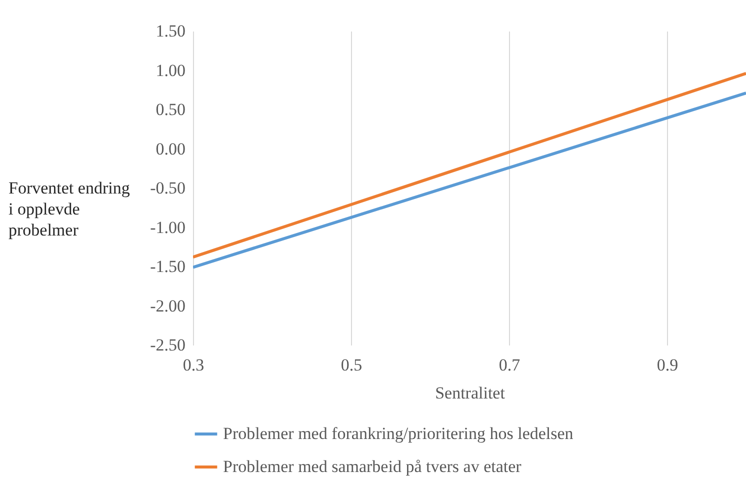 Image resolution: width=746 pixels, height=502 pixels. I want to click on y-tick-label: -1.50, so click(168, 266).